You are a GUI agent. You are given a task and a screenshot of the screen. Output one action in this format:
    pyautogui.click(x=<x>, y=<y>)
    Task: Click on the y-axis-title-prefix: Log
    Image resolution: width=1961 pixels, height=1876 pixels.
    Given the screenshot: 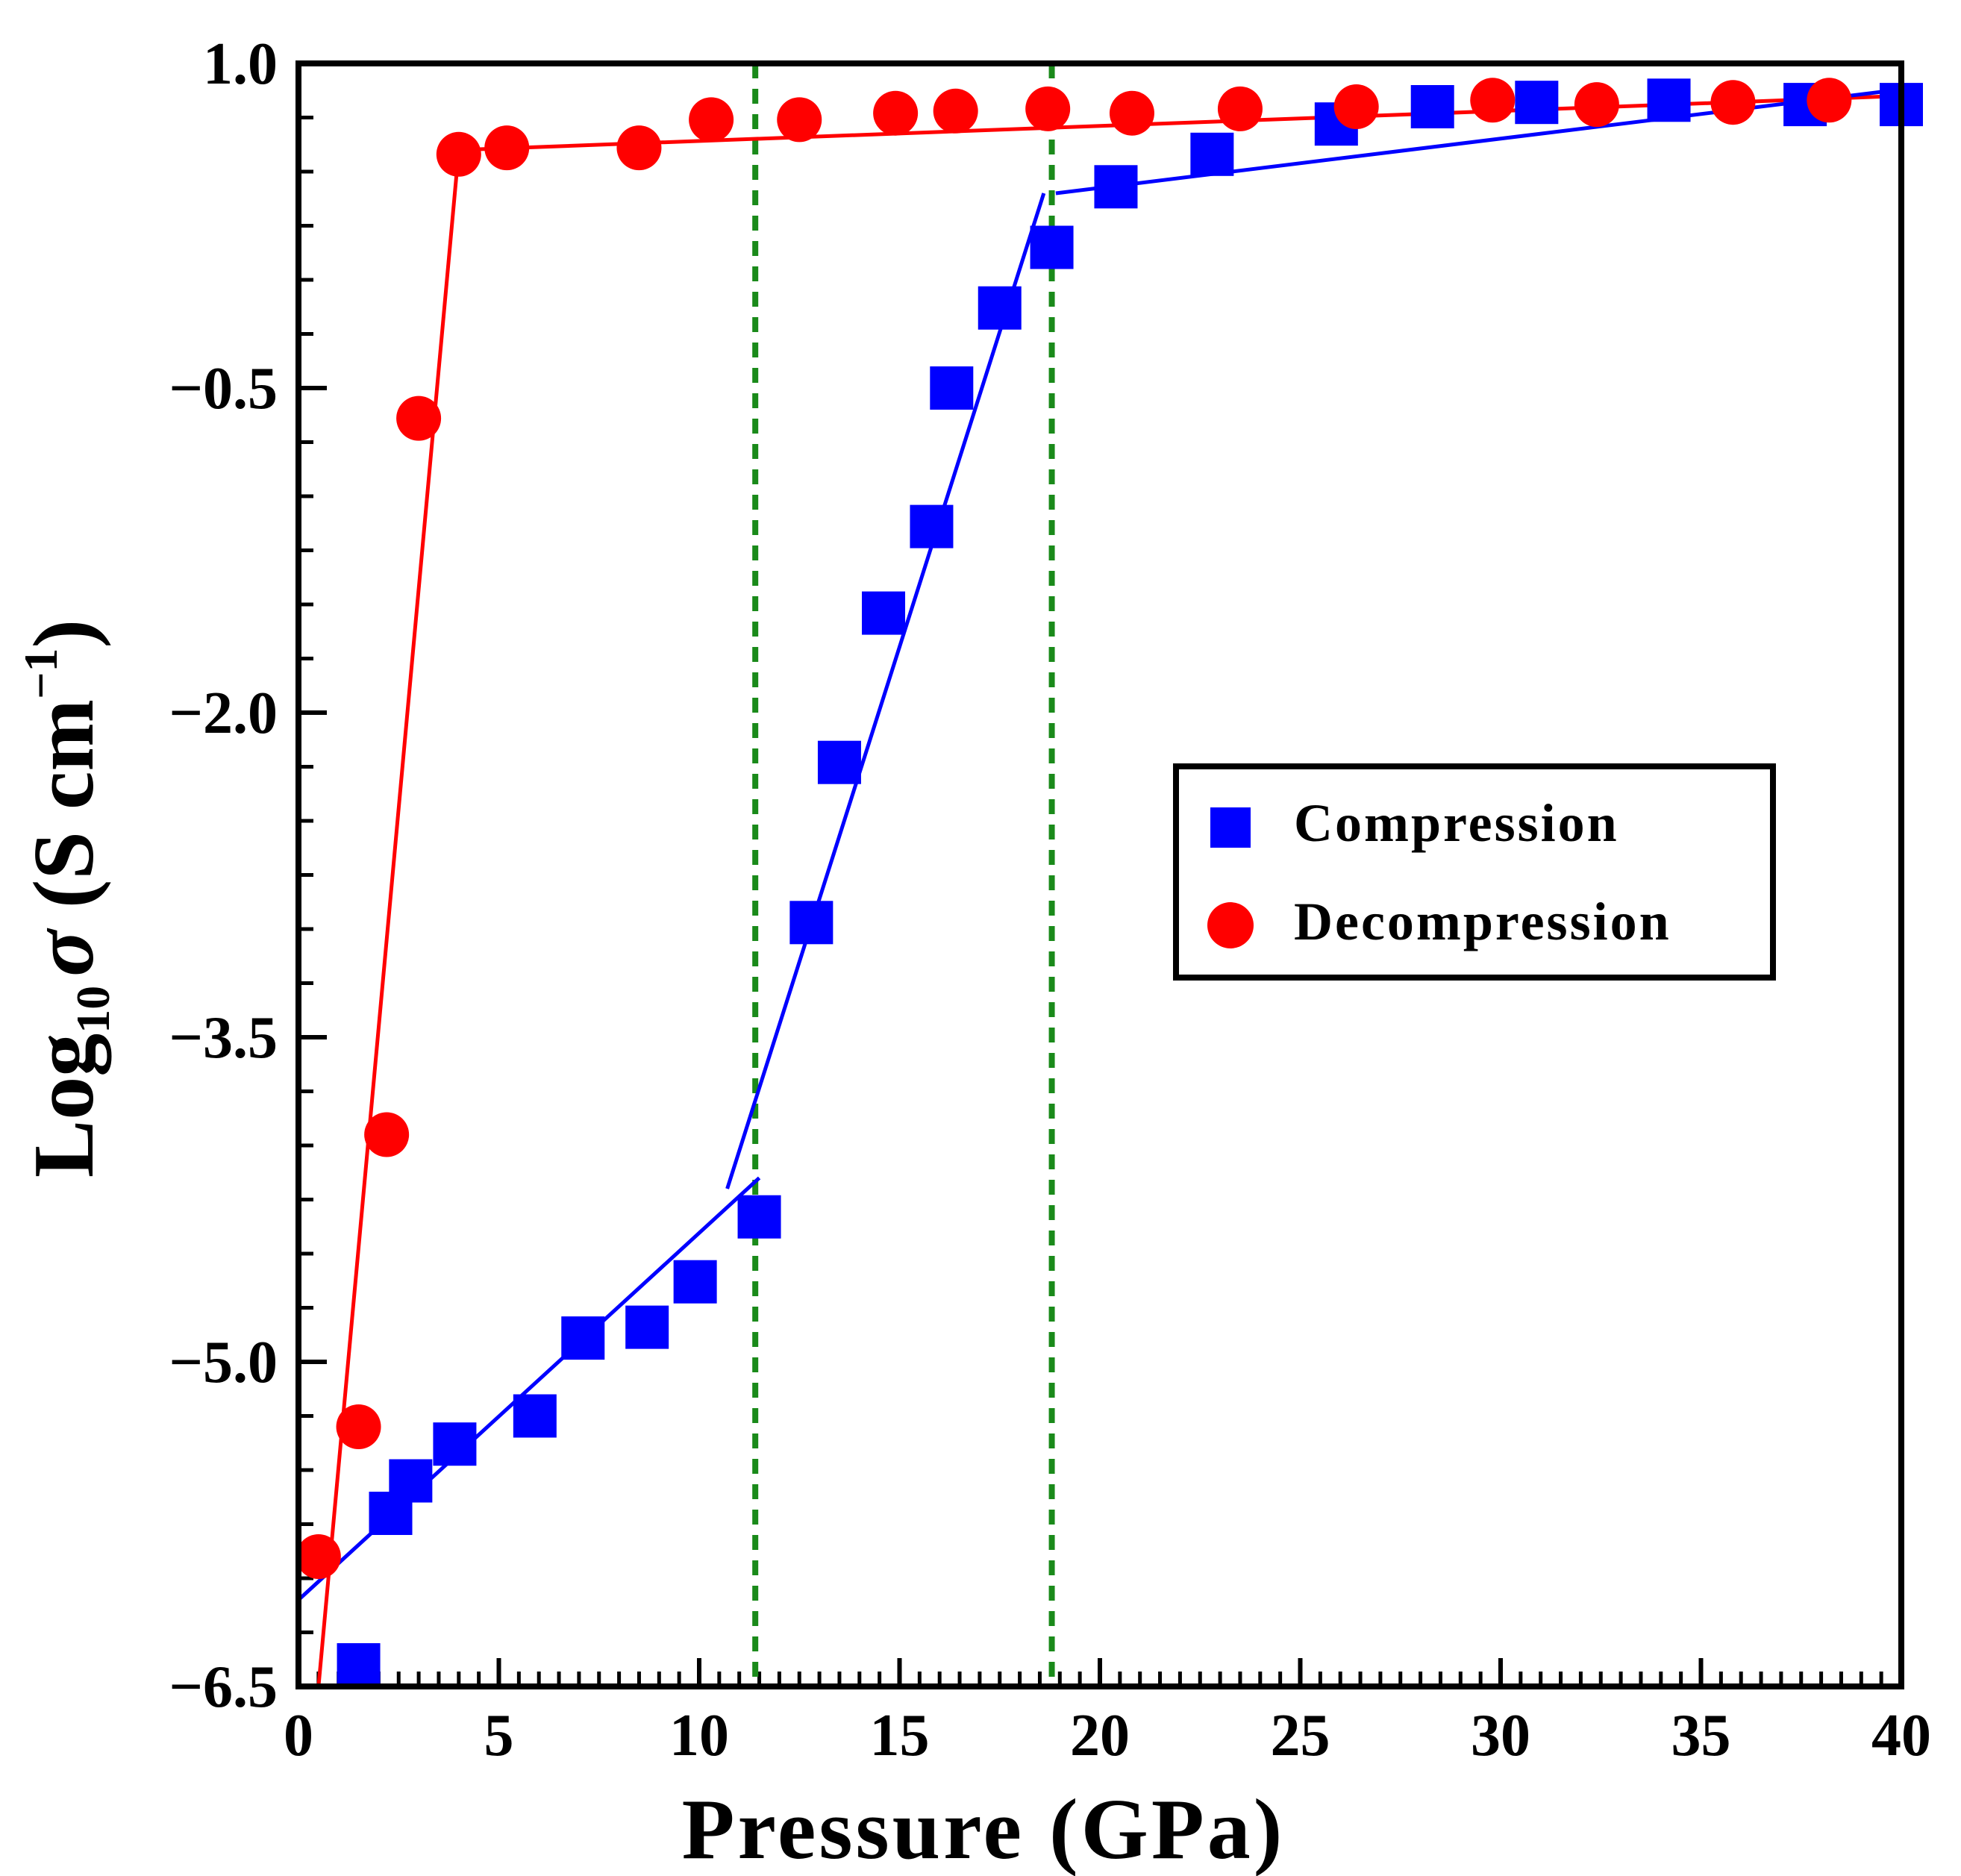 What is the action you would take?
    pyautogui.click(x=64, y=1106)
    